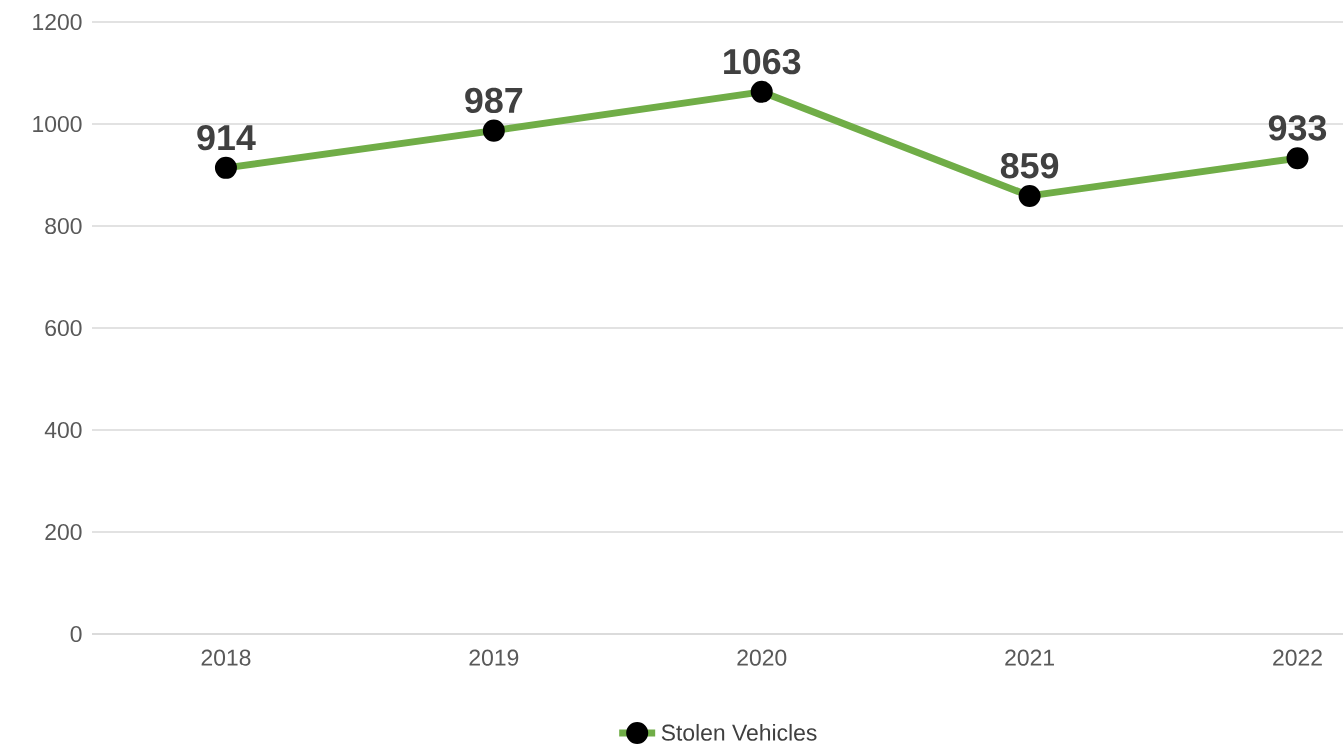  I want to click on x-tick-label: 2022, so click(1297, 657).